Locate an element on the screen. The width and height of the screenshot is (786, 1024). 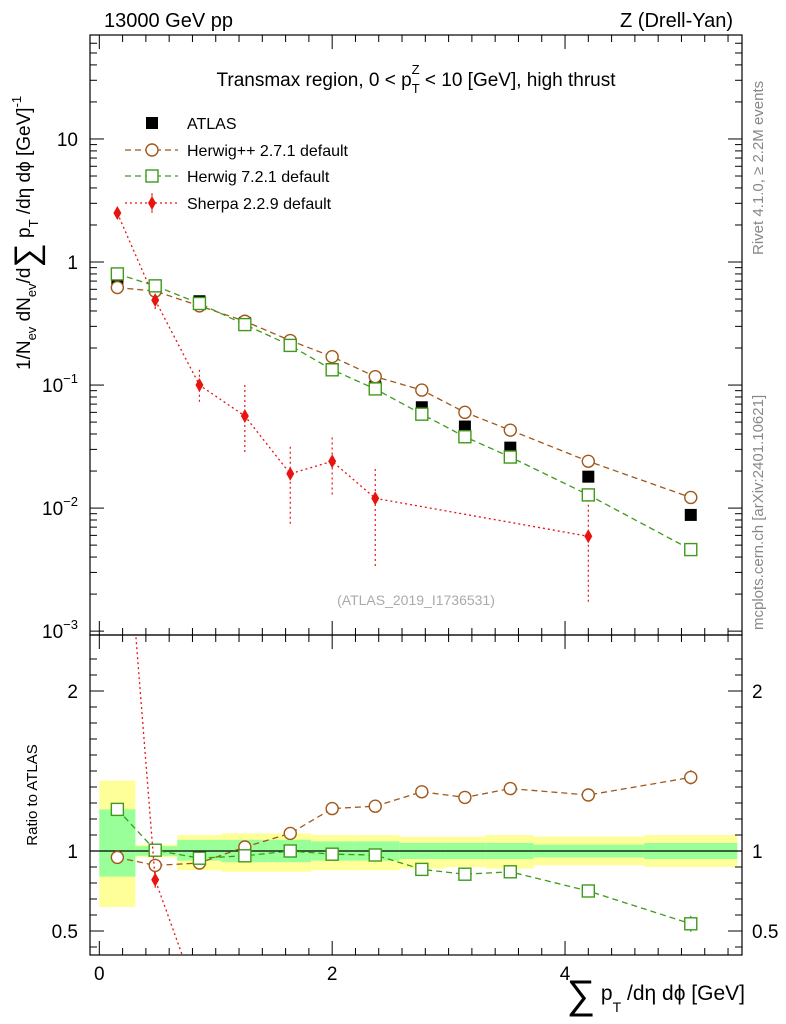
y-tick-label: 10⁻¹ is located at coordinates (60, 384).